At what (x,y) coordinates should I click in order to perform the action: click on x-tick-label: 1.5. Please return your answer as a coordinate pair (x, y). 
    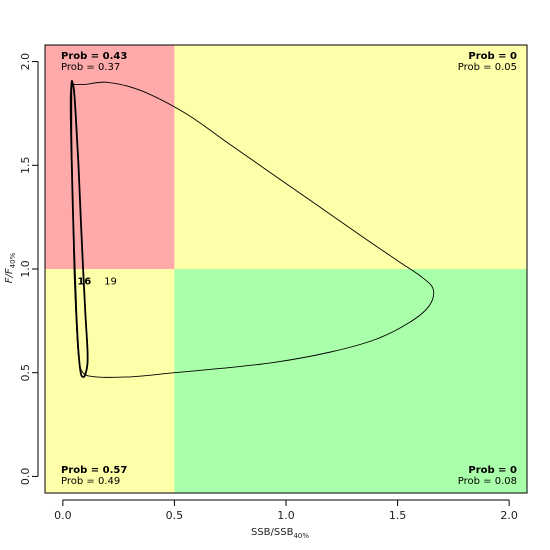
    Looking at the image, I should click on (398, 515).